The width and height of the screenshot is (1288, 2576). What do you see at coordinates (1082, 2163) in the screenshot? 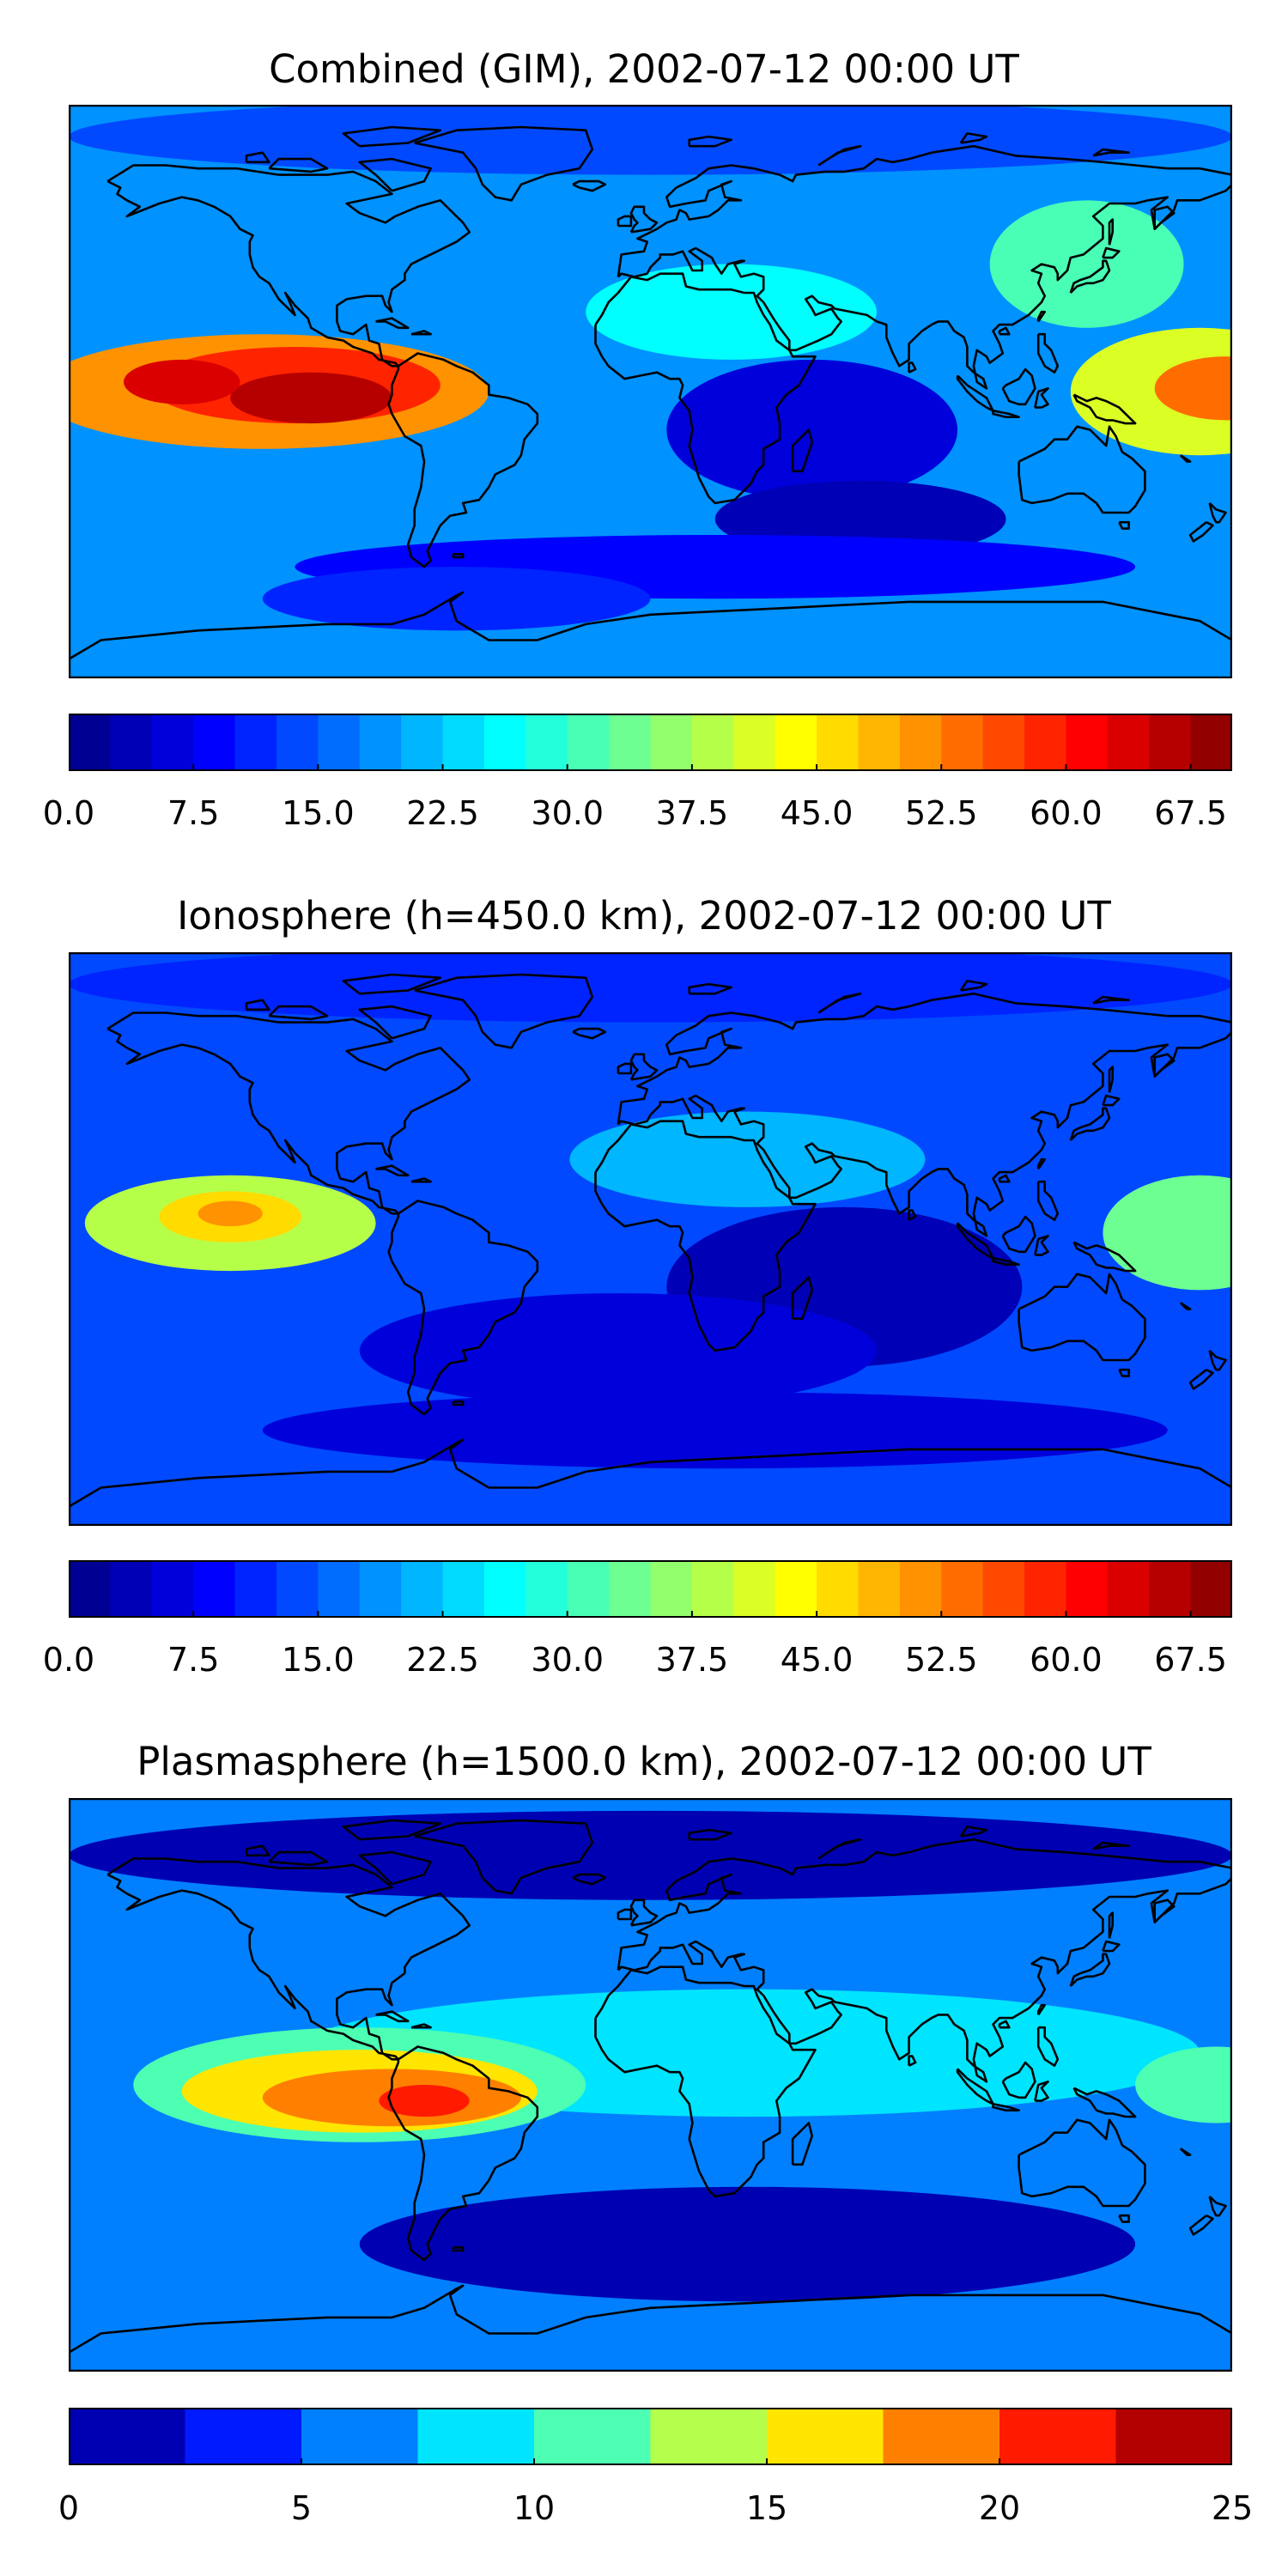
I see `coastline-australia` at bounding box center [1082, 2163].